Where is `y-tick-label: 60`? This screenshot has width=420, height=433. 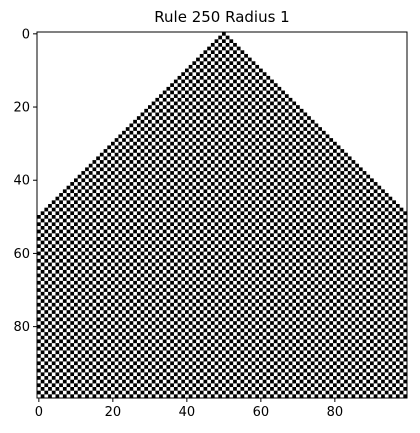 y-tick-label: 60 is located at coordinates (21, 254).